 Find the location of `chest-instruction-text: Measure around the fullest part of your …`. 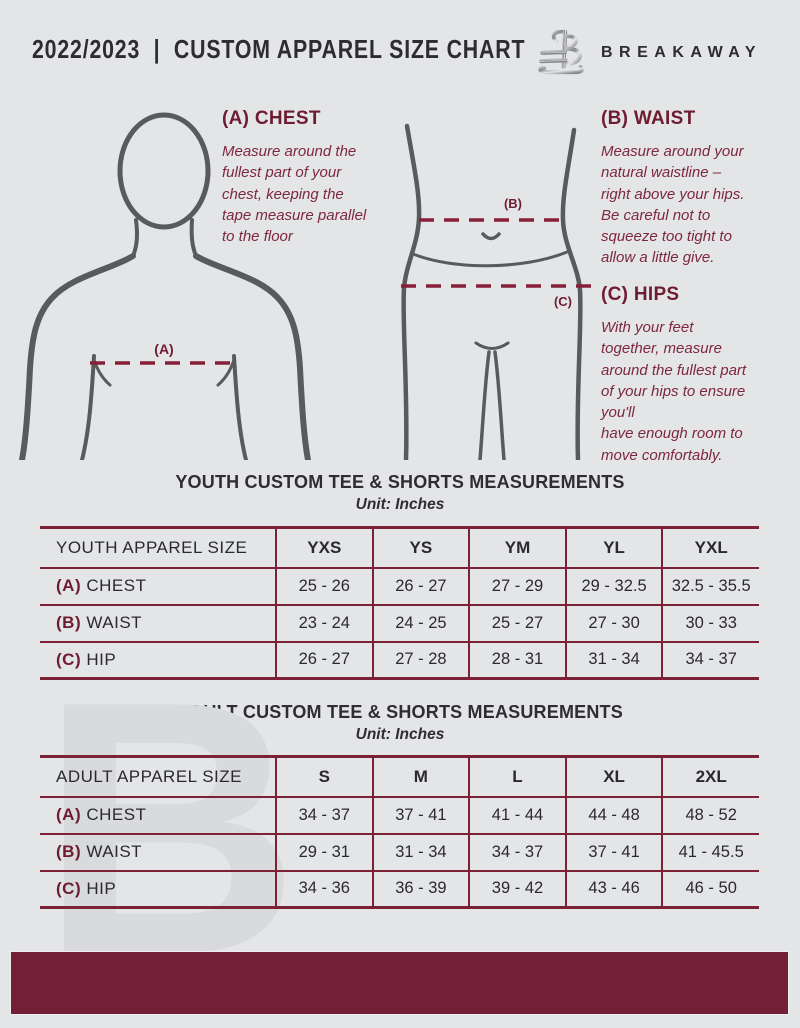

chest-instruction-text: Measure around the fullest part of your … is located at coordinates (294, 194).